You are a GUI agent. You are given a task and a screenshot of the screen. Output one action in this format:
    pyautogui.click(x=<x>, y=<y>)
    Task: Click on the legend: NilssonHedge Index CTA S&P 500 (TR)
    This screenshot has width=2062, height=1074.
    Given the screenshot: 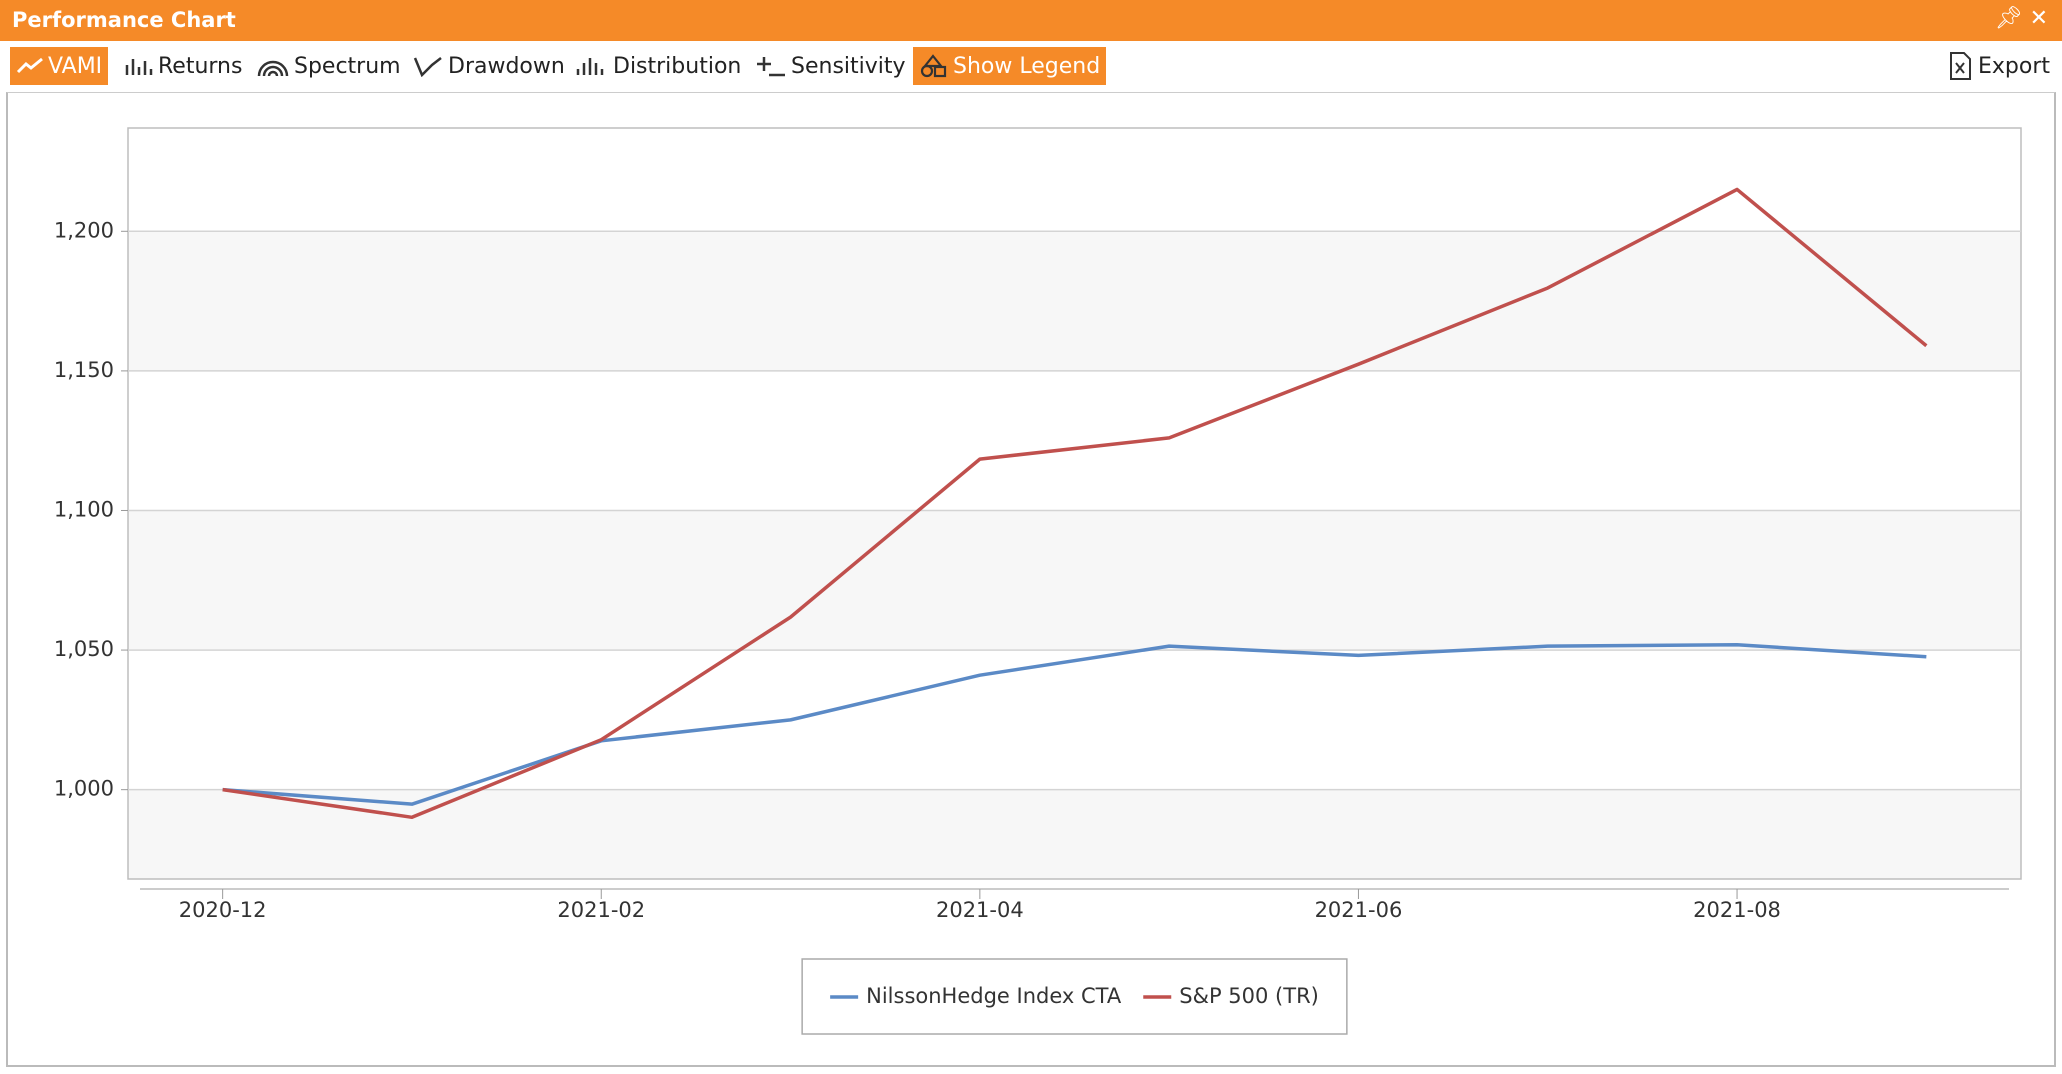 What is the action you would take?
    pyautogui.click(x=1074, y=996)
    